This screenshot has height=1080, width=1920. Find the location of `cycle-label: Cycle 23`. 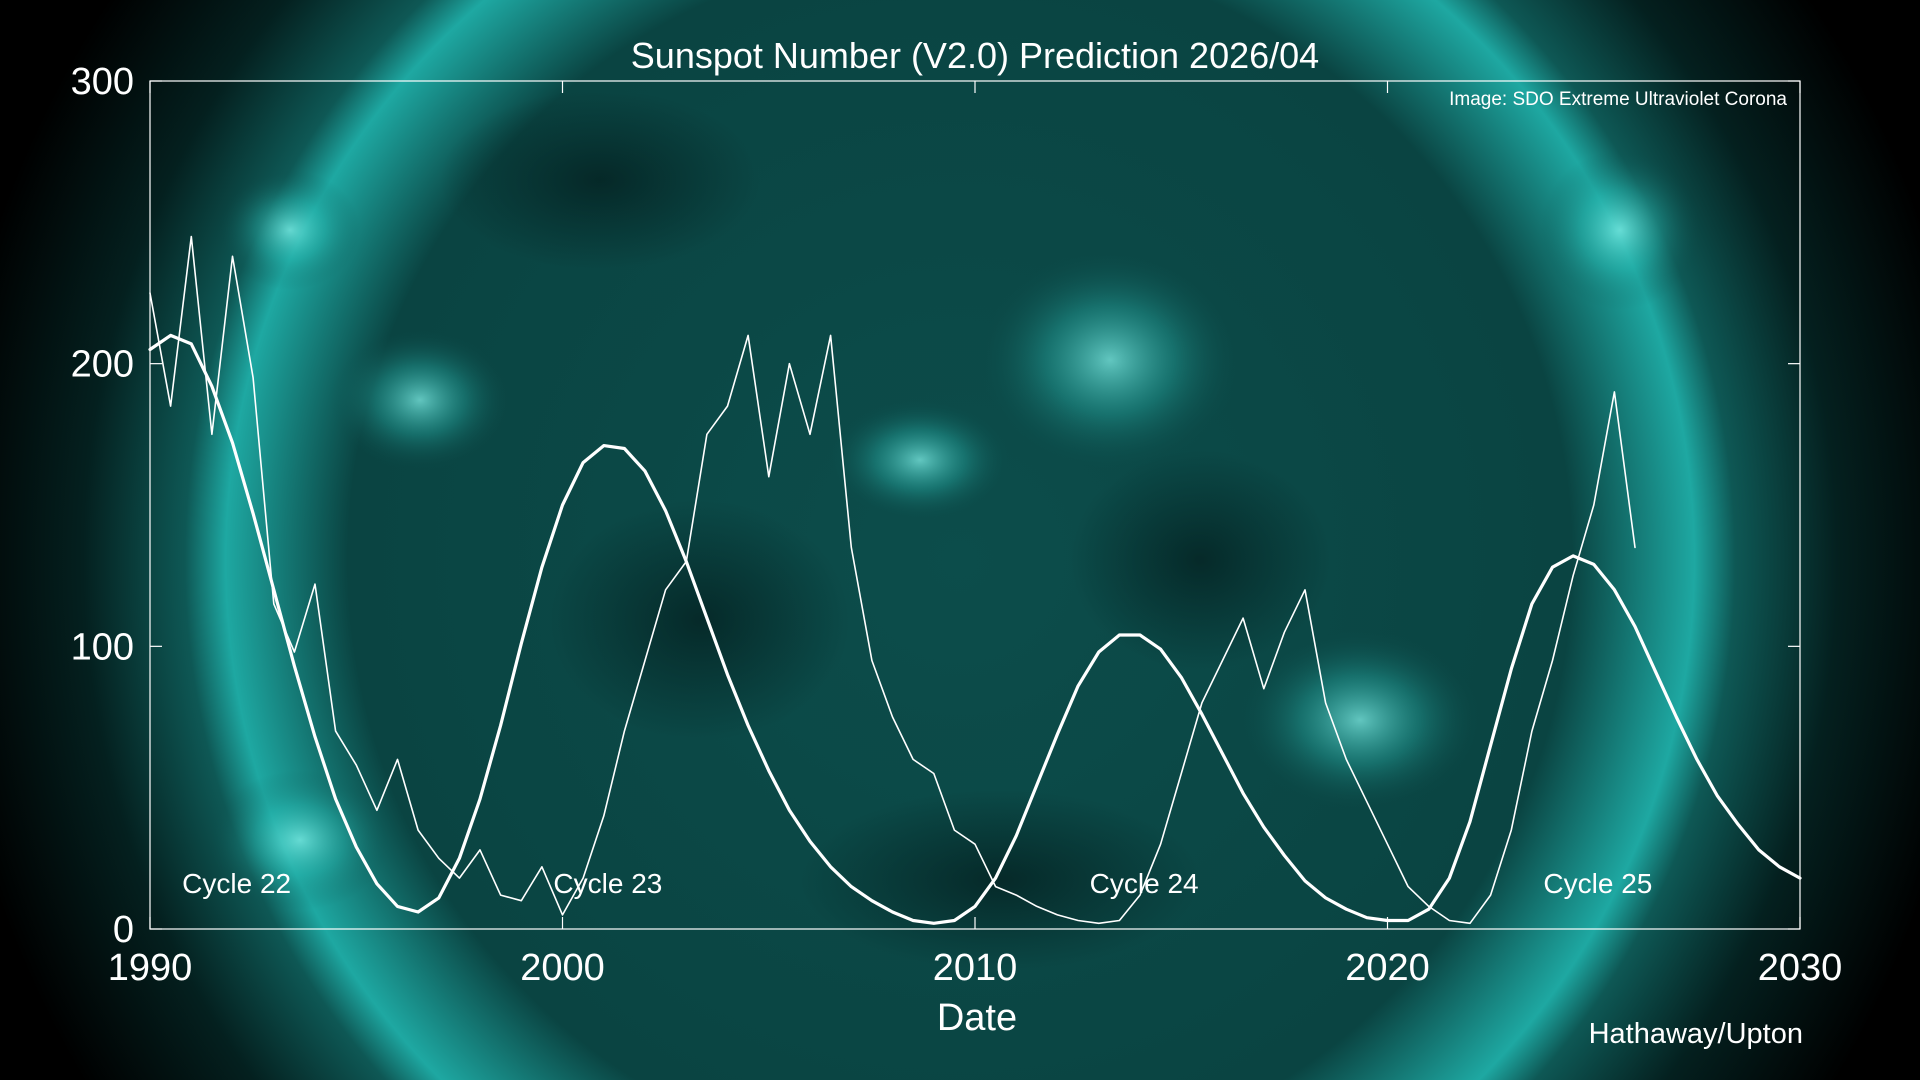

cycle-label: Cycle 23 is located at coordinates (607, 883).